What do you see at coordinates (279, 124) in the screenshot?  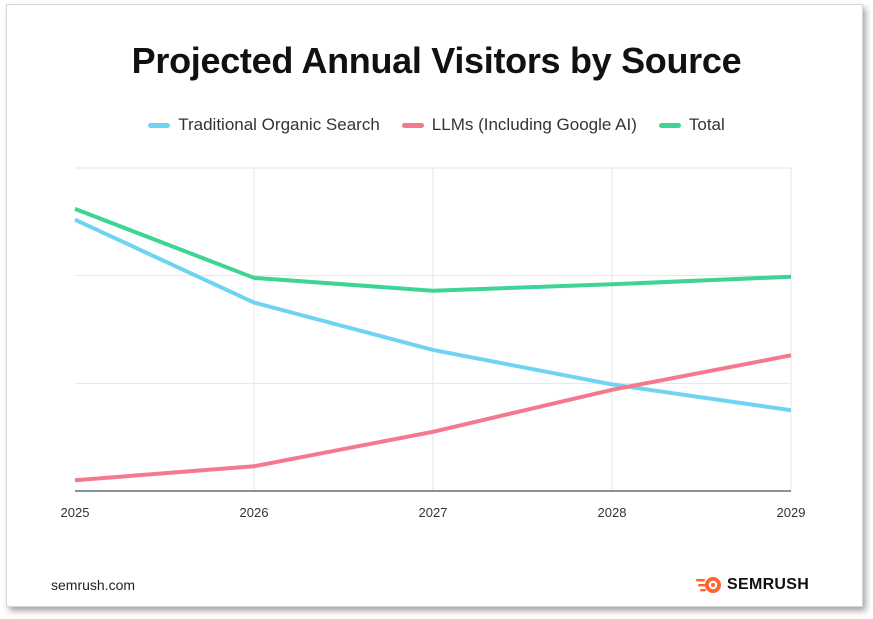 I see `legend-label-organic: Traditional Organic Search` at bounding box center [279, 124].